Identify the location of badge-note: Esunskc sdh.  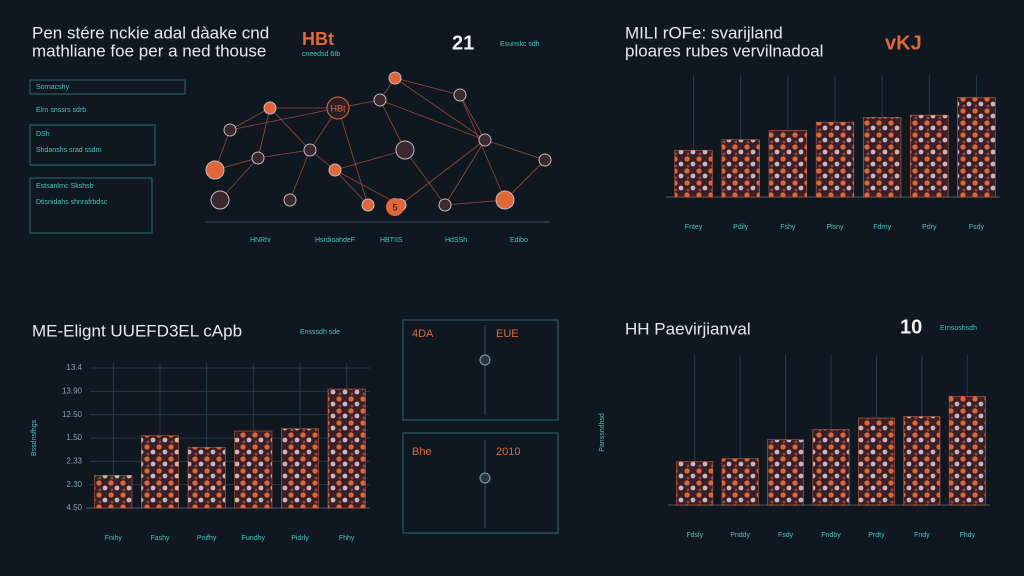
(520, 44).